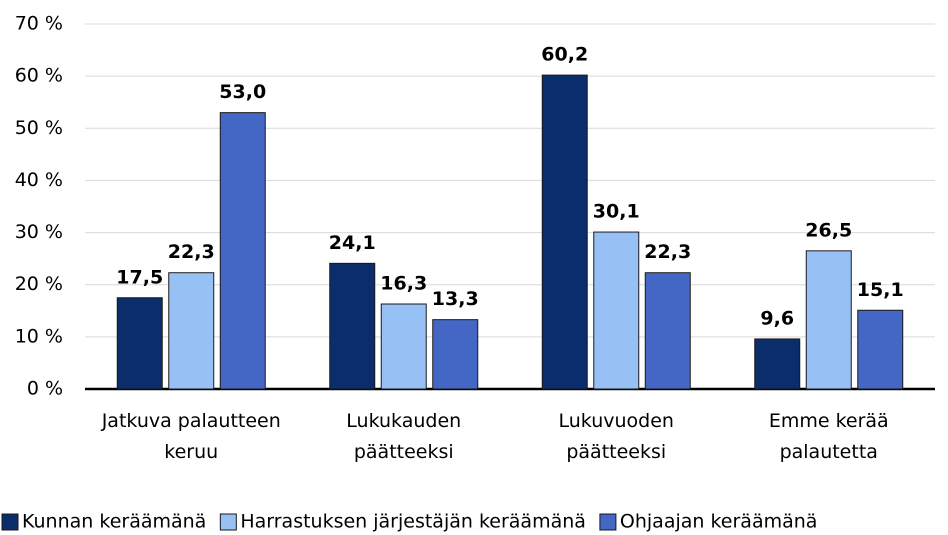 The width and height of the screenshot is (948, 535). What do you see at coordinates (777, 318) in the screenshot?
I see `value-label: 9,6` at bounding box center [777, 318].